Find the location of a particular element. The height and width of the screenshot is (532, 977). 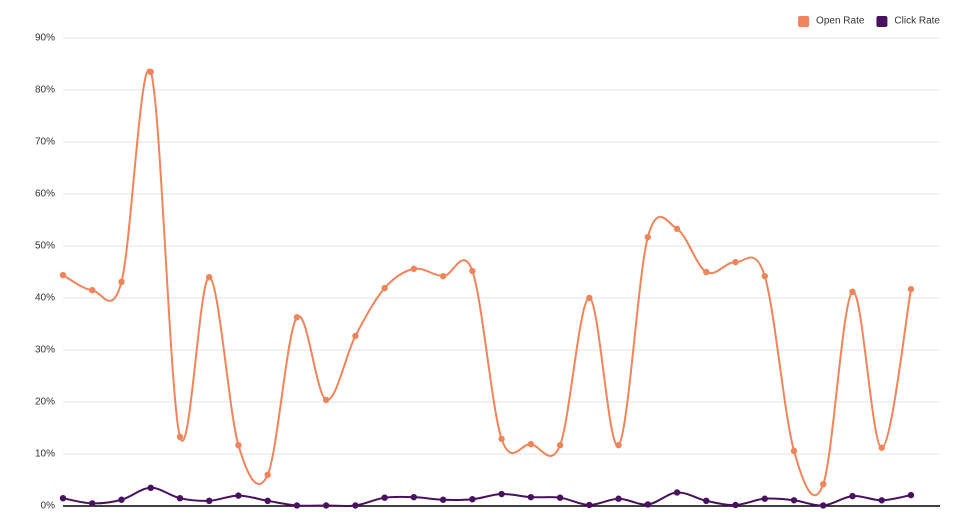

y-tick-label: 0% is located at coordinates (48, 506).